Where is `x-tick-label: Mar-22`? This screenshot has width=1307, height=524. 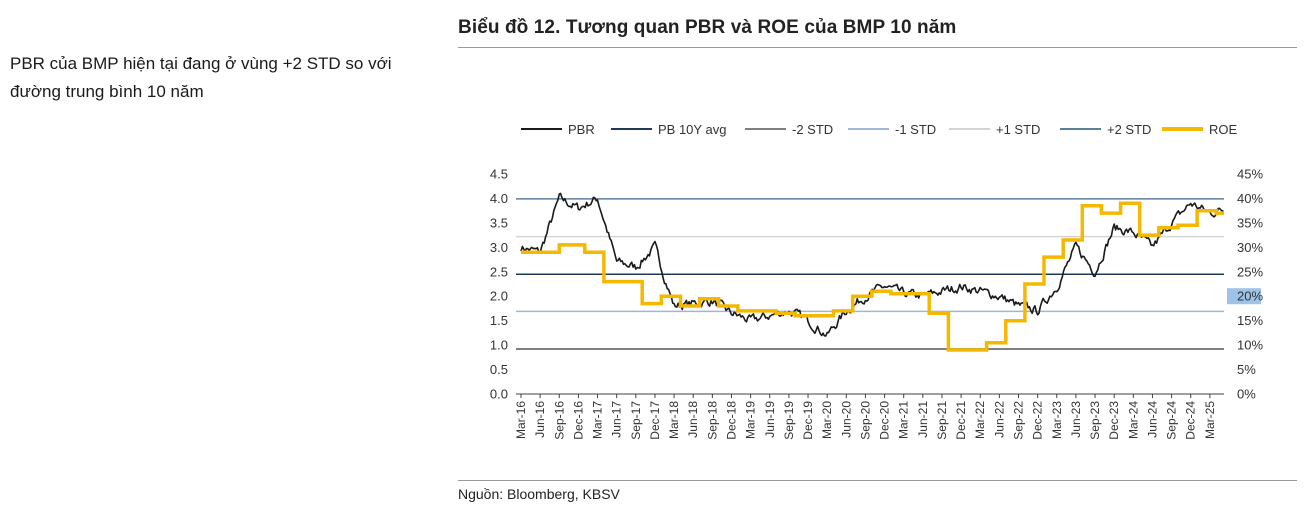
x-tick-label: Mar-22 is located at coordinates (980, 420).